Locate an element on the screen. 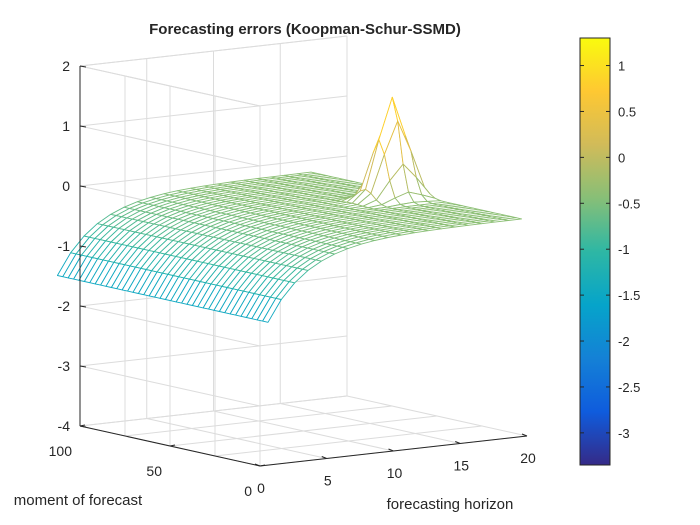  colorbar-tick-label: -1 is located at coordinates (624, 249).